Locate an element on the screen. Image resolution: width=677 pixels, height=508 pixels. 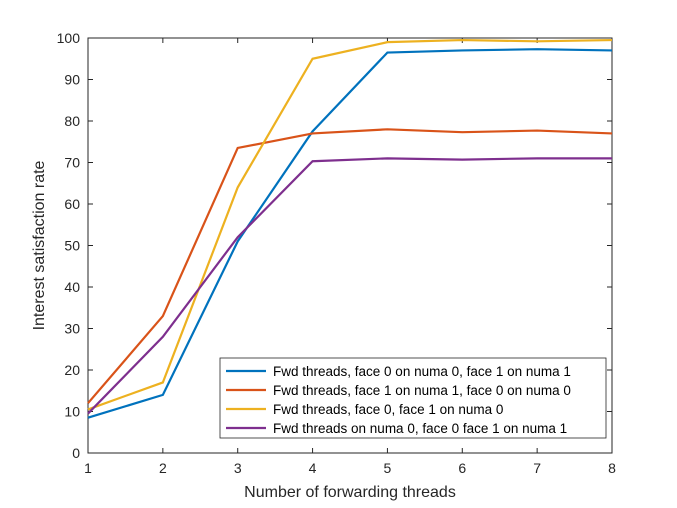
x-tick-label: 5 is located at coordinates (388, 468).